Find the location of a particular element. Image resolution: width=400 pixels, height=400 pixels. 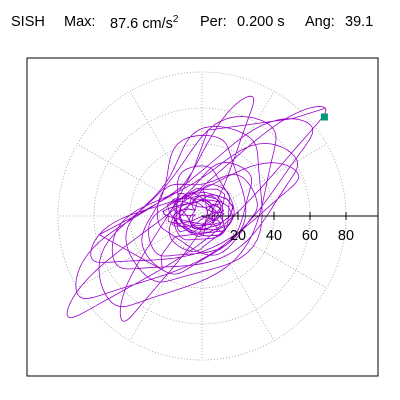

axis-tick-label: 40 is located at coordinates (274, 236).